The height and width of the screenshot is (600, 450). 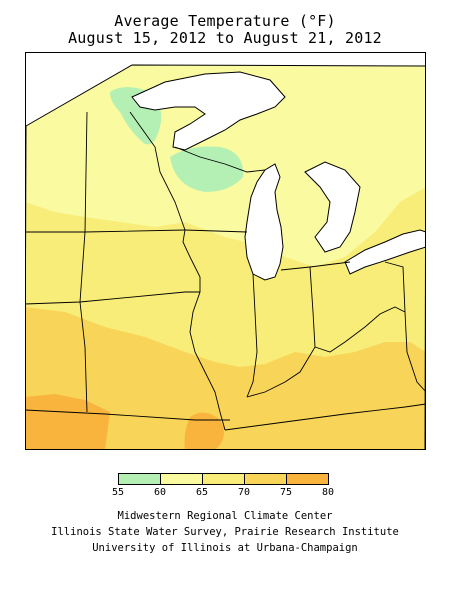 I want to click on lake-huron, so click(x=332, y=207).